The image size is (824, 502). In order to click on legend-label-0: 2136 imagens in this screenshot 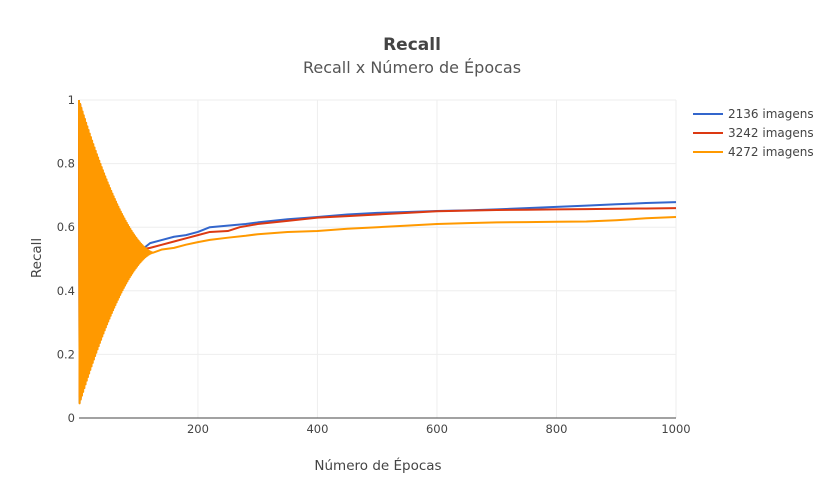, I will do `click(771, 114)`.